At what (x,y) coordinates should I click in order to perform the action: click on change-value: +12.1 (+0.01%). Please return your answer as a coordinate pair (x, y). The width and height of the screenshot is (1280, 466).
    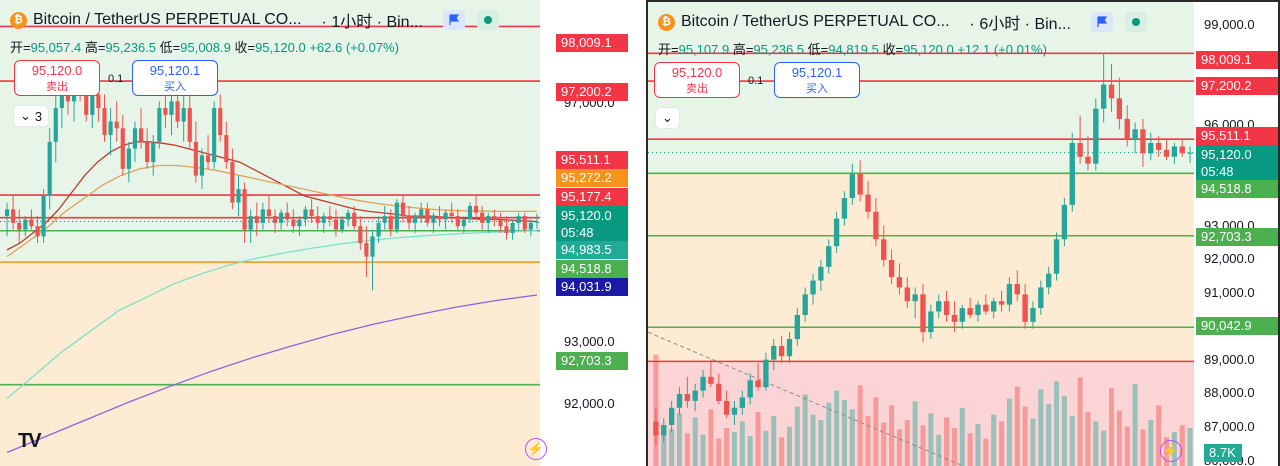
    Looking at the image, I should click on (1002, 49).